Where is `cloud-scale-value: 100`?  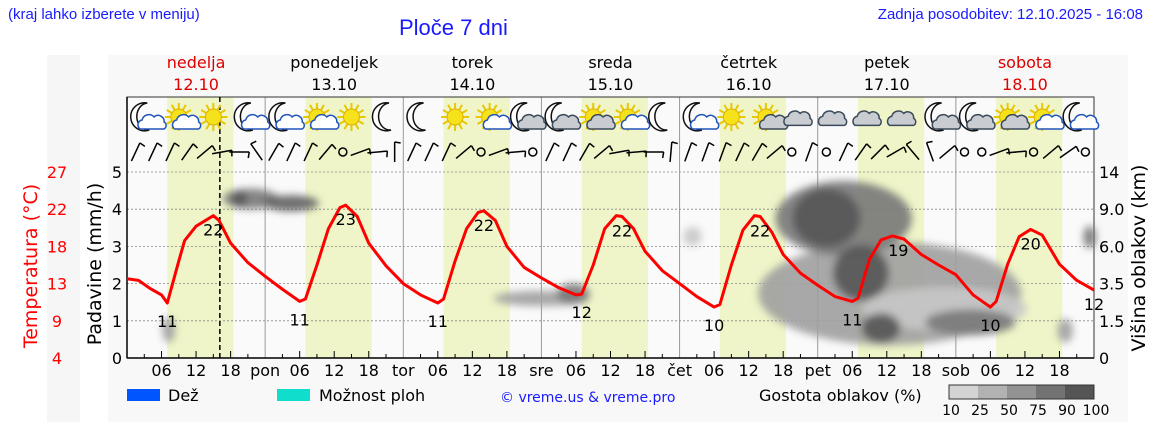
cloud-scale-value: 100 is located at coordinates (1096, 411).